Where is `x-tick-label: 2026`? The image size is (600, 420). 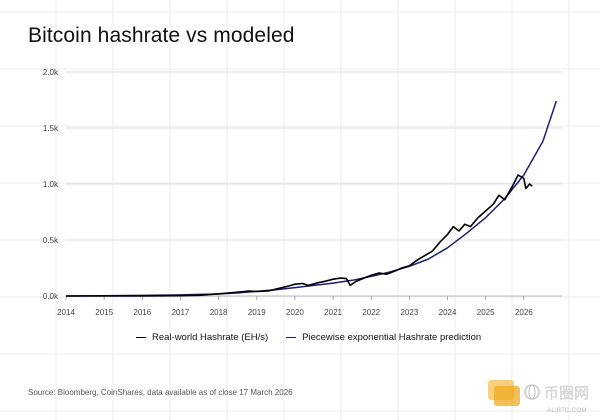
x-tick-label: 2026 is located at coordinates (524, 312).